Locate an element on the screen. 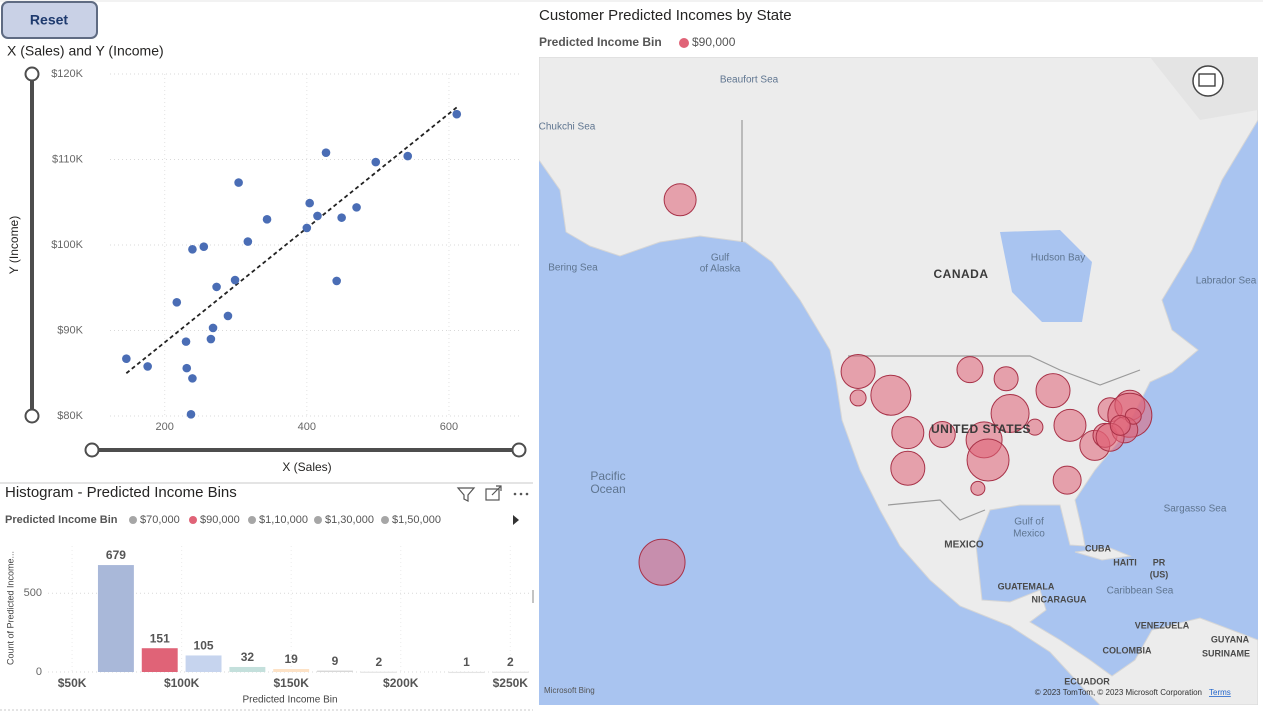 The width and height of the screenshot is (1263, 713). filter-icon-shape is located at coordinates (466, 494).